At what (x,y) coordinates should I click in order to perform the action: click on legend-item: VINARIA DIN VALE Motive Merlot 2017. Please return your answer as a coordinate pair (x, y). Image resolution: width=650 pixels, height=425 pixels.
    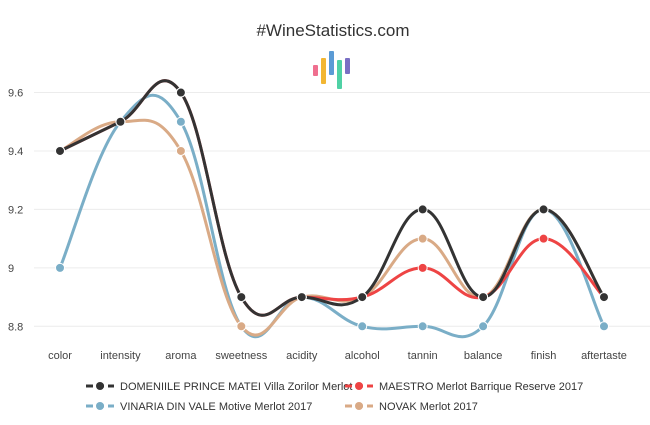
    Looking at the image, I should click on (199, 407).